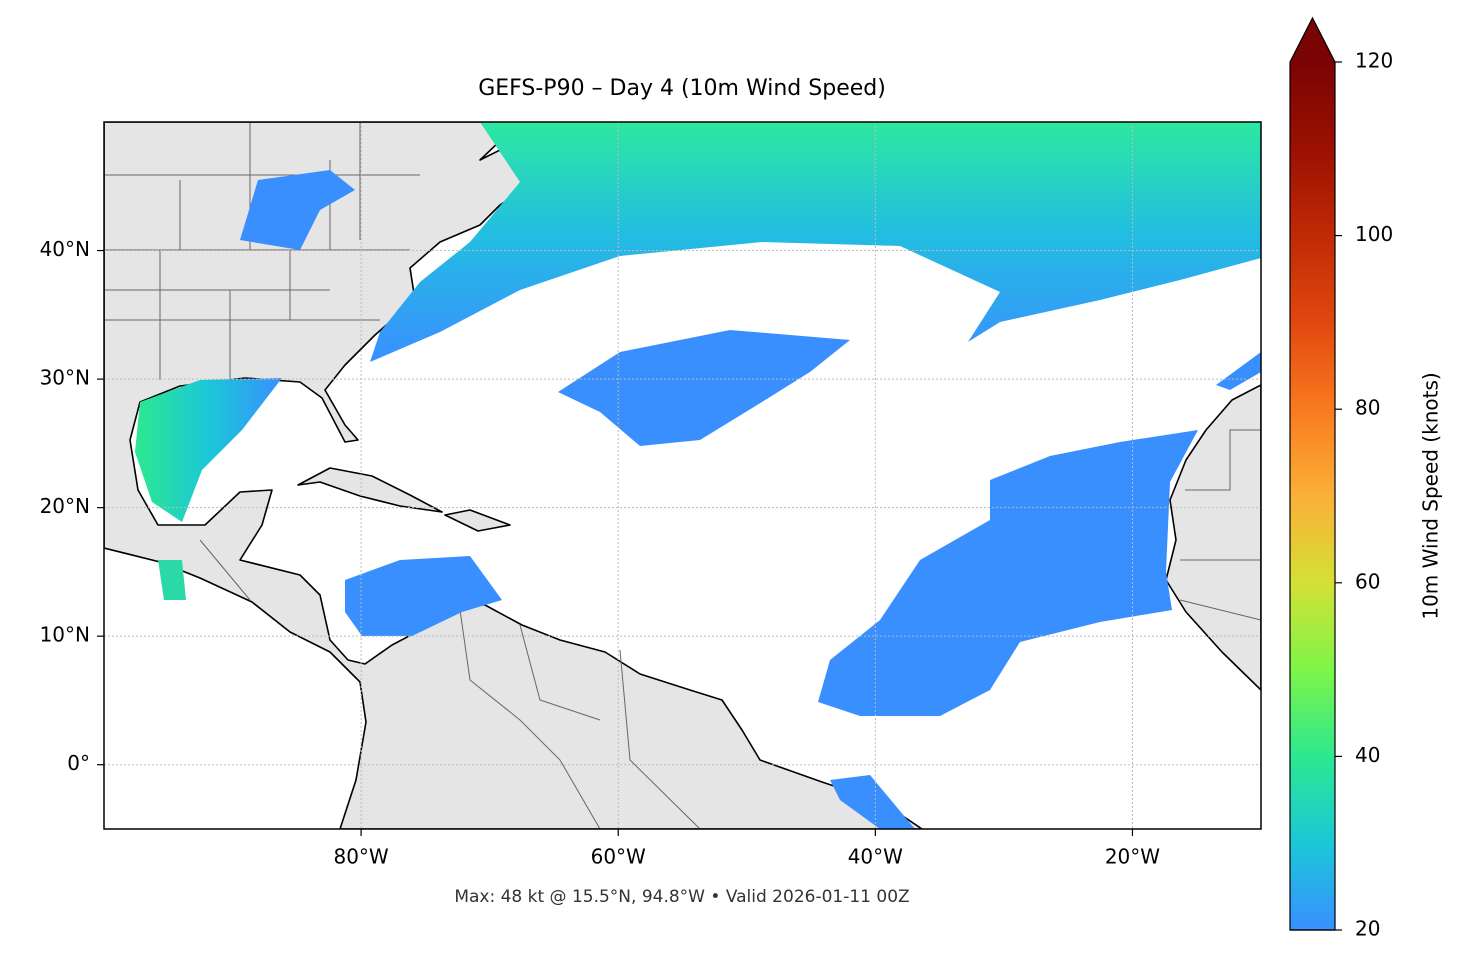 This screenshot has width=1466, height=969. I want to click on map-title: GEFS-P90 – Day 4 (10m Wind Speed), so click(682, 88).